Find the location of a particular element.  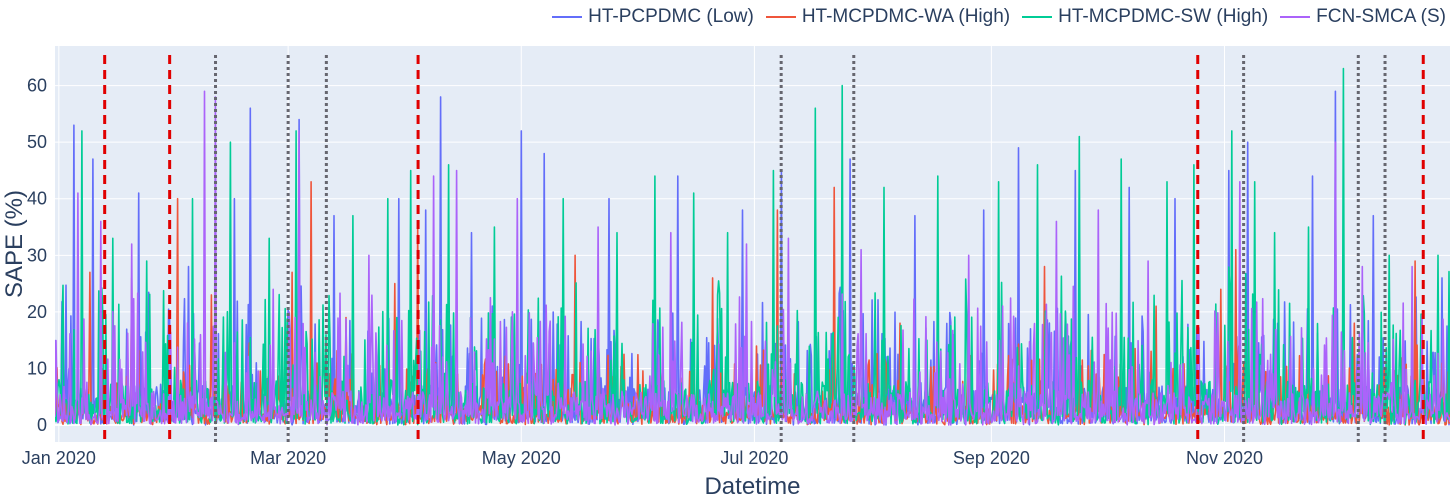

x-tick-label: May 2020 is located at coordinates (521, 458).